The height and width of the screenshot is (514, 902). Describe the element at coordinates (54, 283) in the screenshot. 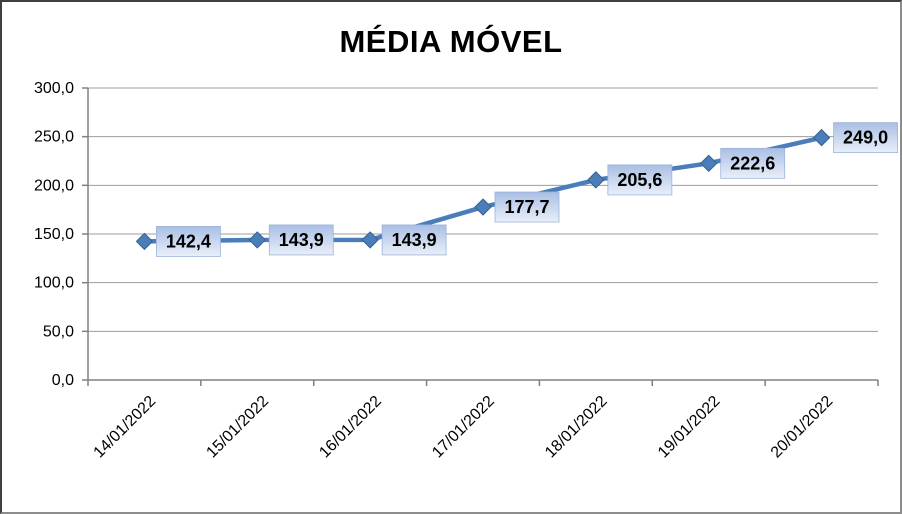

I see `y-axis-label: 100,0` at that location.